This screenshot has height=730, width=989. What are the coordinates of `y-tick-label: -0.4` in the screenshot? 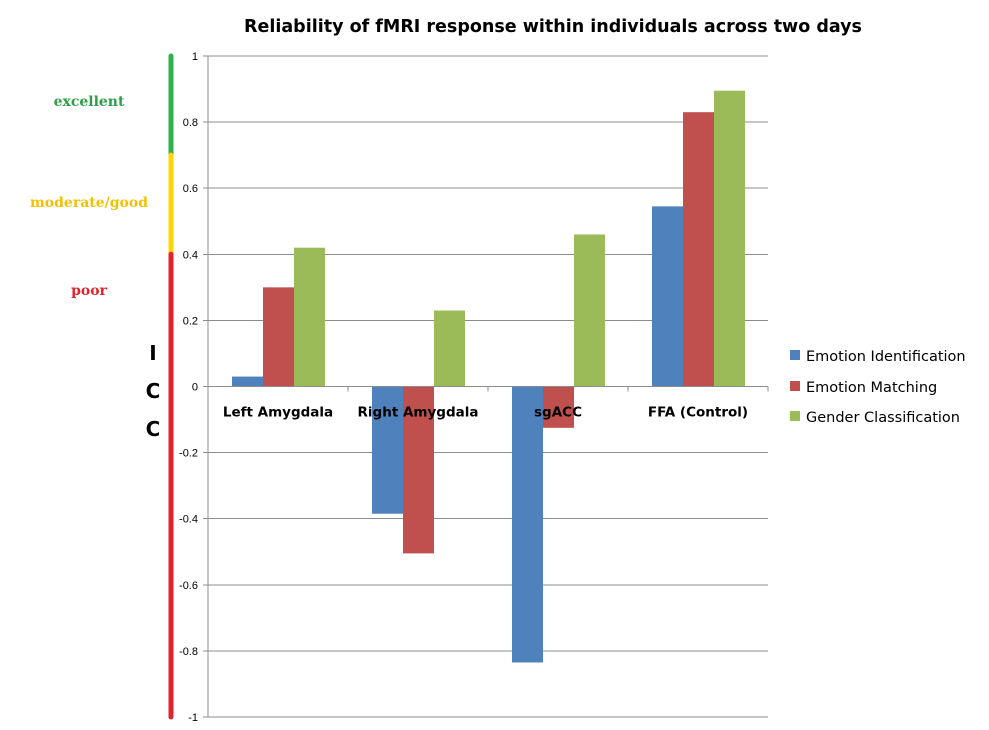 It's located at (188, 520).